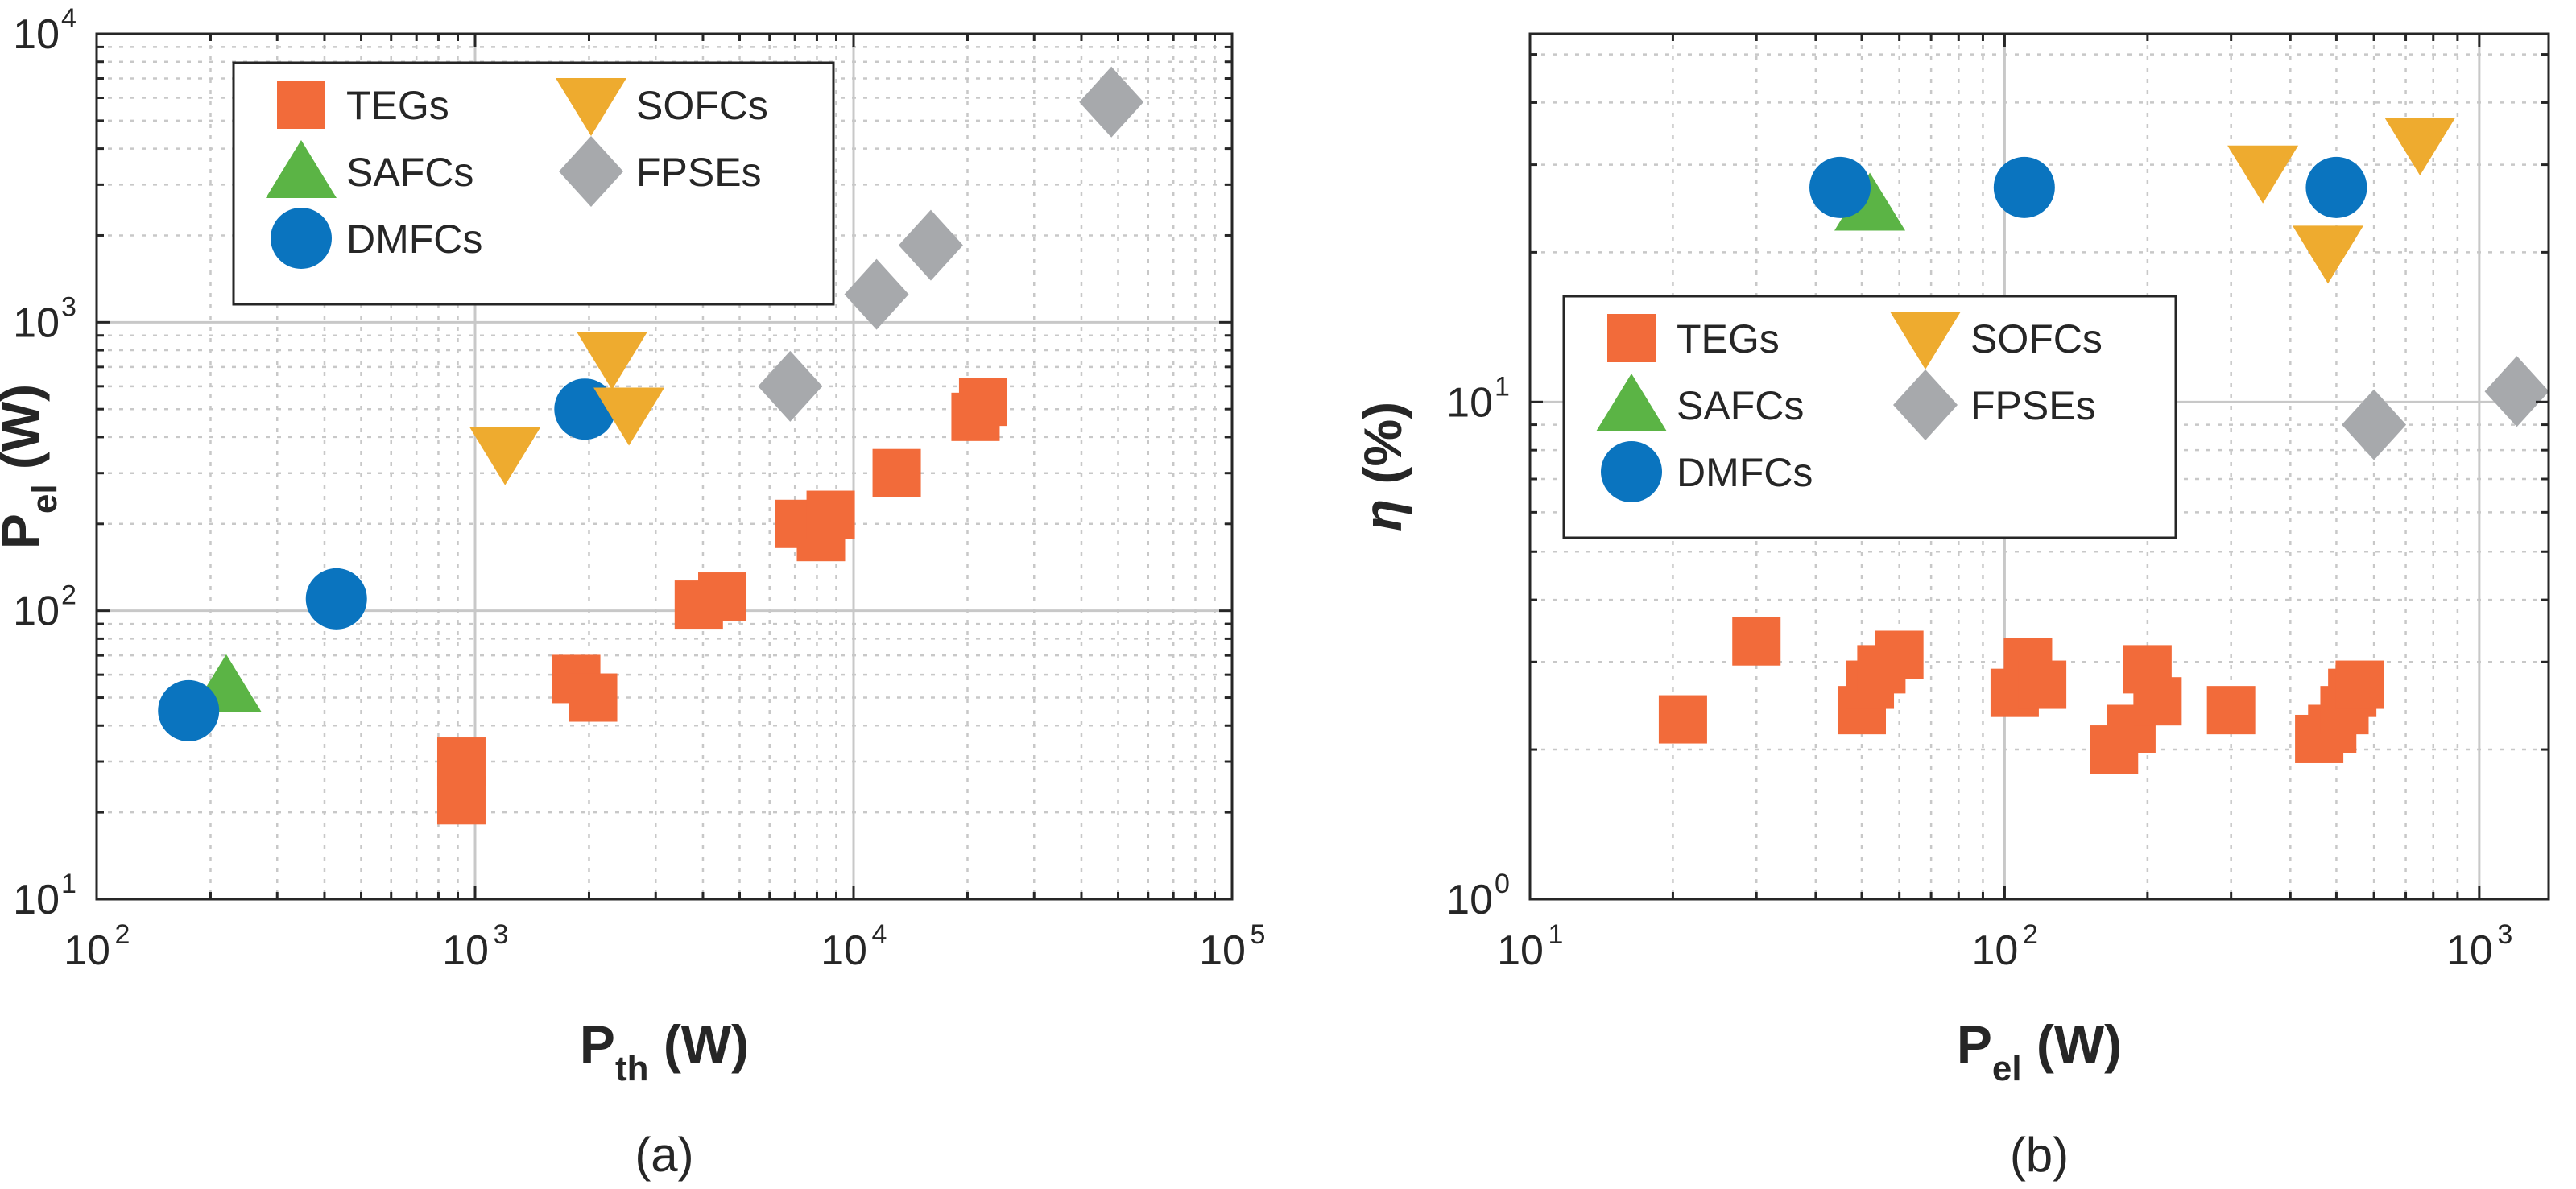  Describe the element at coordinates (1503, 884) in the screenshot. I see `y-tick-exponent: 0` at that location.